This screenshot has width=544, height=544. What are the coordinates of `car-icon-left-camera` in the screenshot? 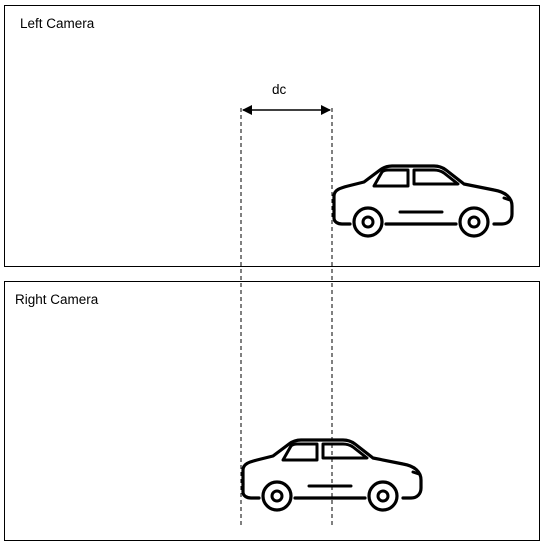 It's located at (423, 201).